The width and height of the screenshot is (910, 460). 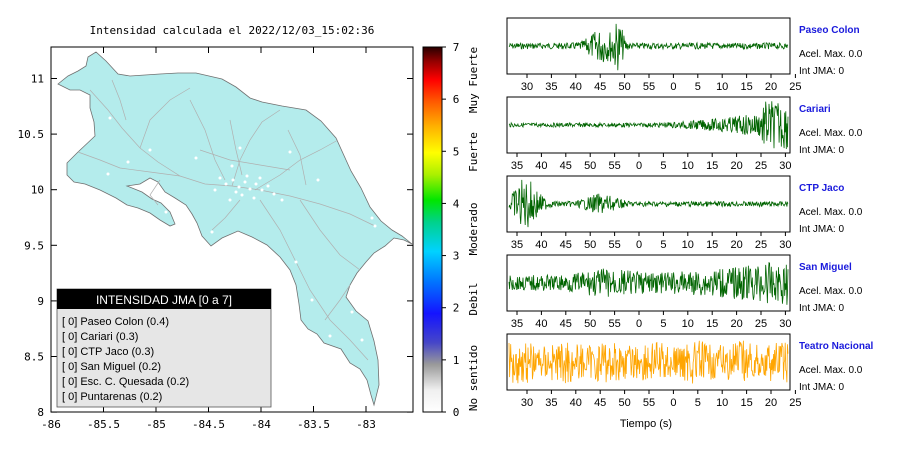 I want to click on legend-item: [ 0] CTP Jaco (0.3), so click(x=108, y=352).